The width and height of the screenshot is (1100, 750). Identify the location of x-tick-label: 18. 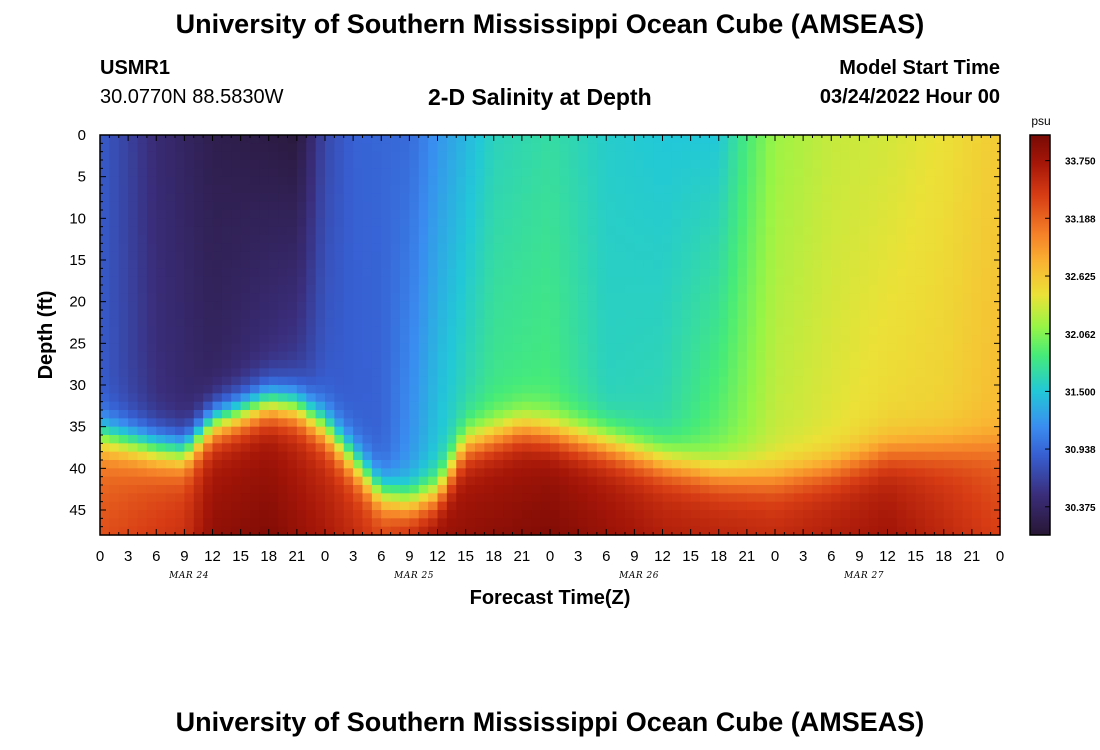
(718, 556).